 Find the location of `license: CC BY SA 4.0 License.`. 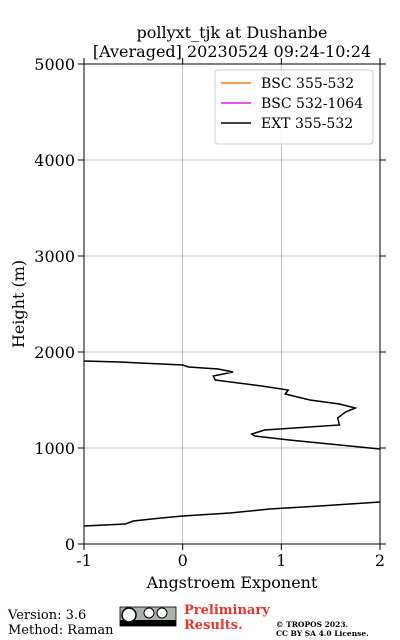

license: CC BY SA 4.0 License. is located at coordinates (322, 633).